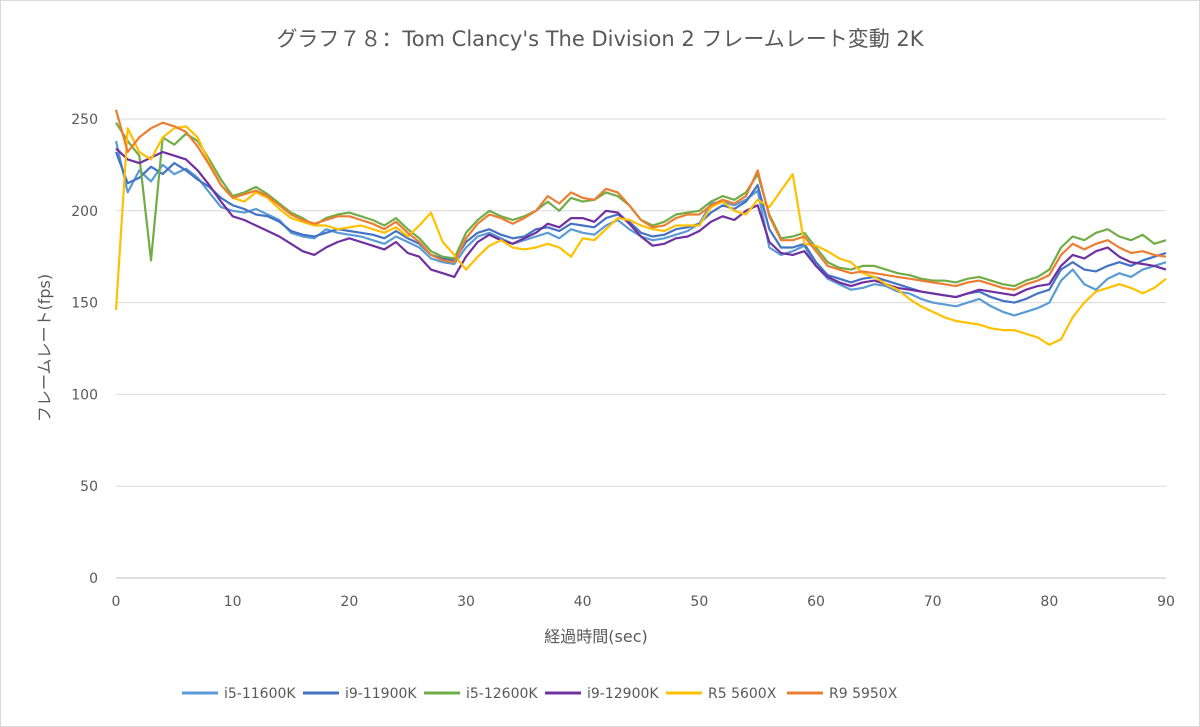 This screenshot has height=727, width=1200. Describe the element at coordinates (933, 602) in the screenshot. I see `x-tick-70: 70` at that location.